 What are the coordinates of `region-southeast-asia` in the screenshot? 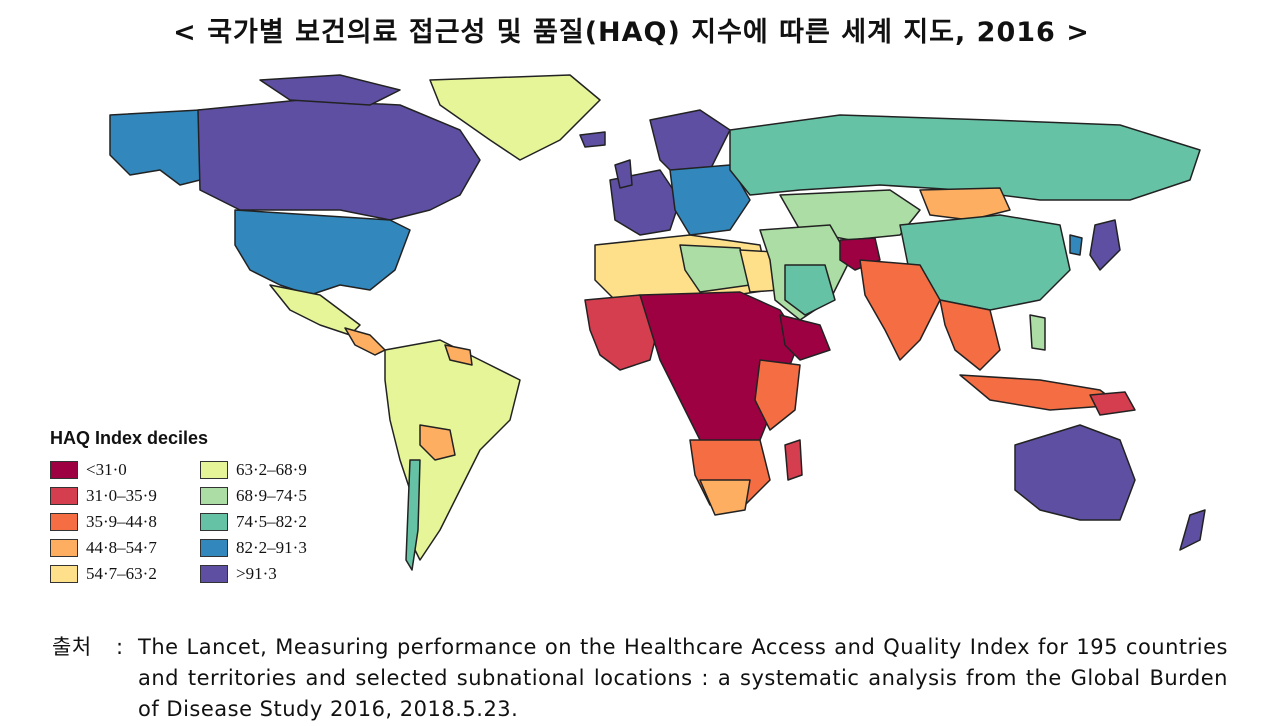 It's located at (970, 335).